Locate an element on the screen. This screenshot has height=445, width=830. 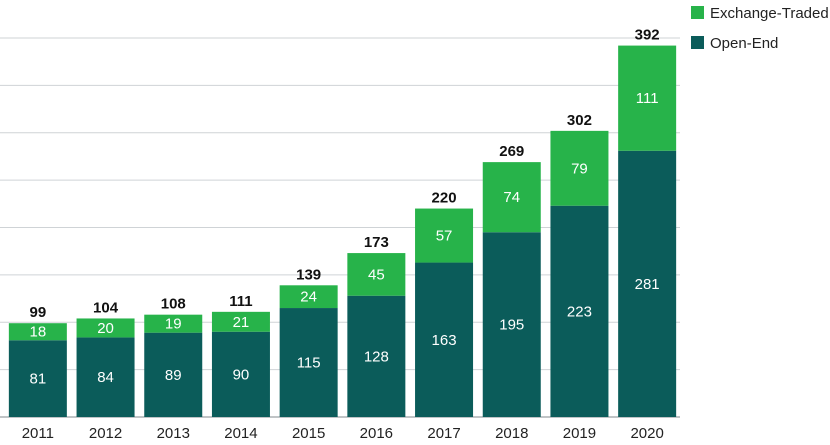
x-axis-ticks: 2011 2012 2013 2014 2015 2016 2017 2018 2019 2020 is located at coordinates (343, 433).